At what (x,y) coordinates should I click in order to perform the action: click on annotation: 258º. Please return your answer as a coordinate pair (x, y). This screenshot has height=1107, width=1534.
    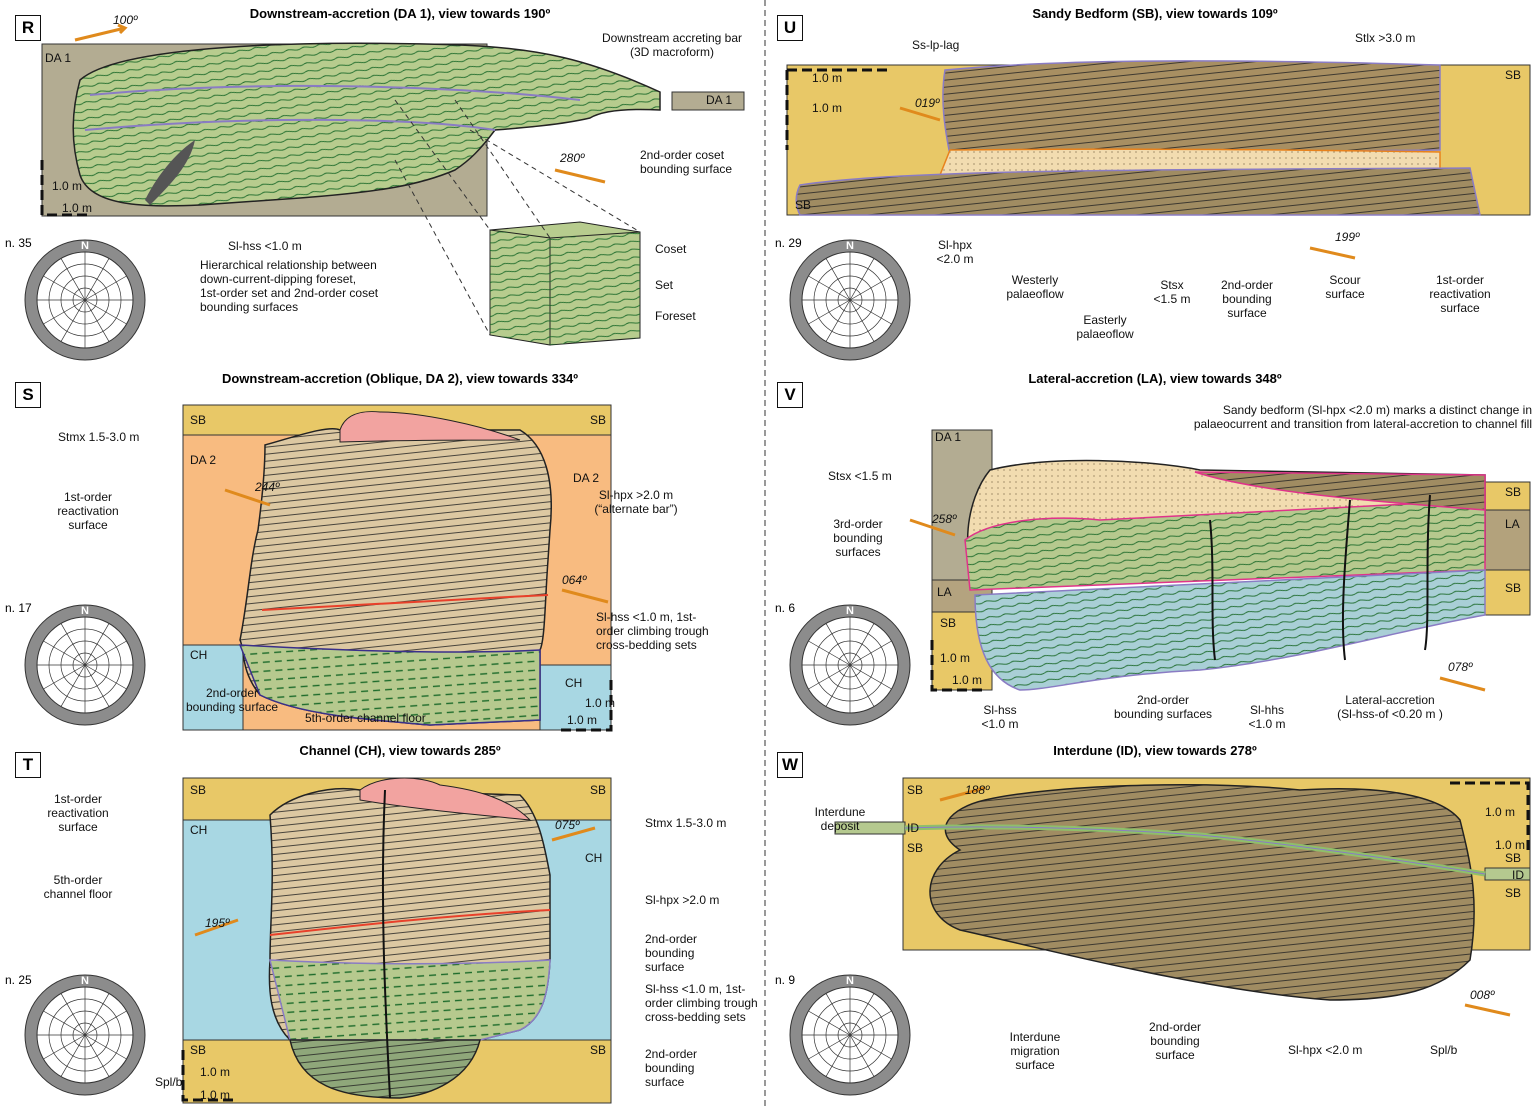
    Looking at the image, I should click on (944, 519).